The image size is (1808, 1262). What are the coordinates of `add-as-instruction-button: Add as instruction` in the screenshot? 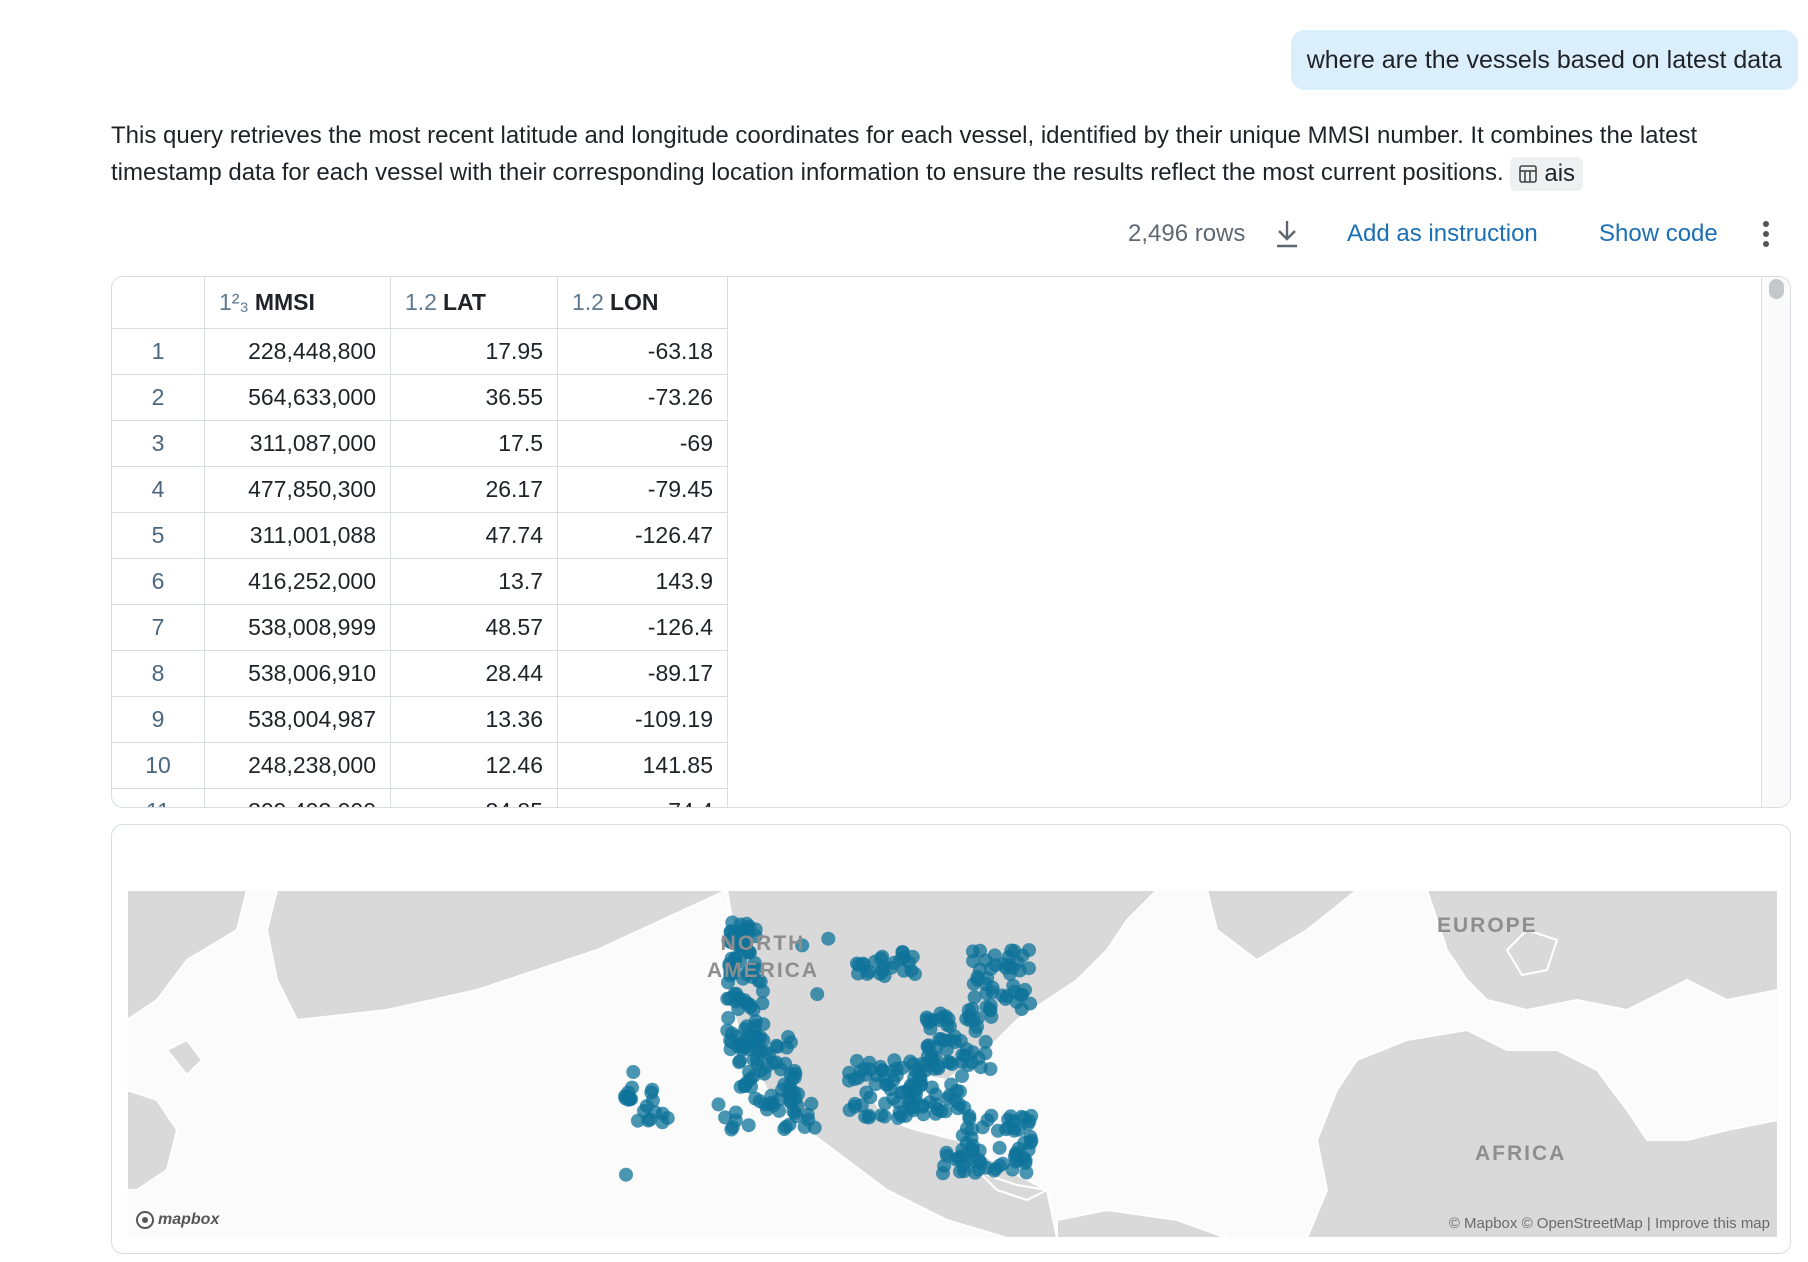 It's located at (1442, 233).